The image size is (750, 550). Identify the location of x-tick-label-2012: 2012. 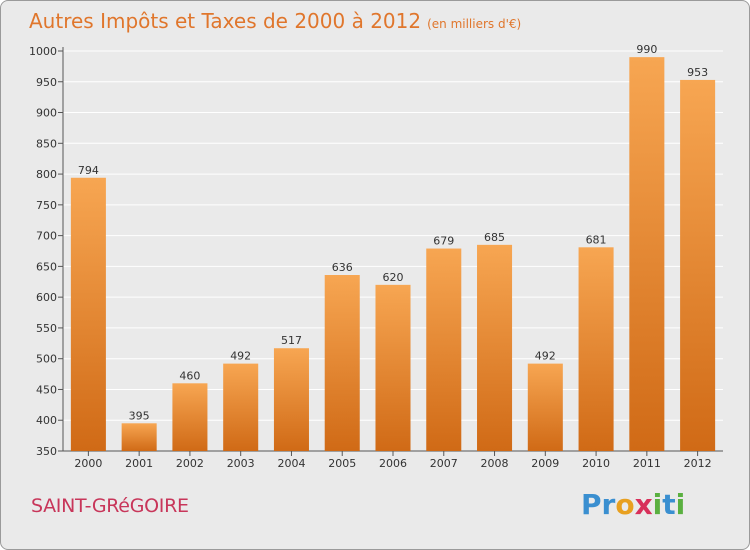
(698, 463).